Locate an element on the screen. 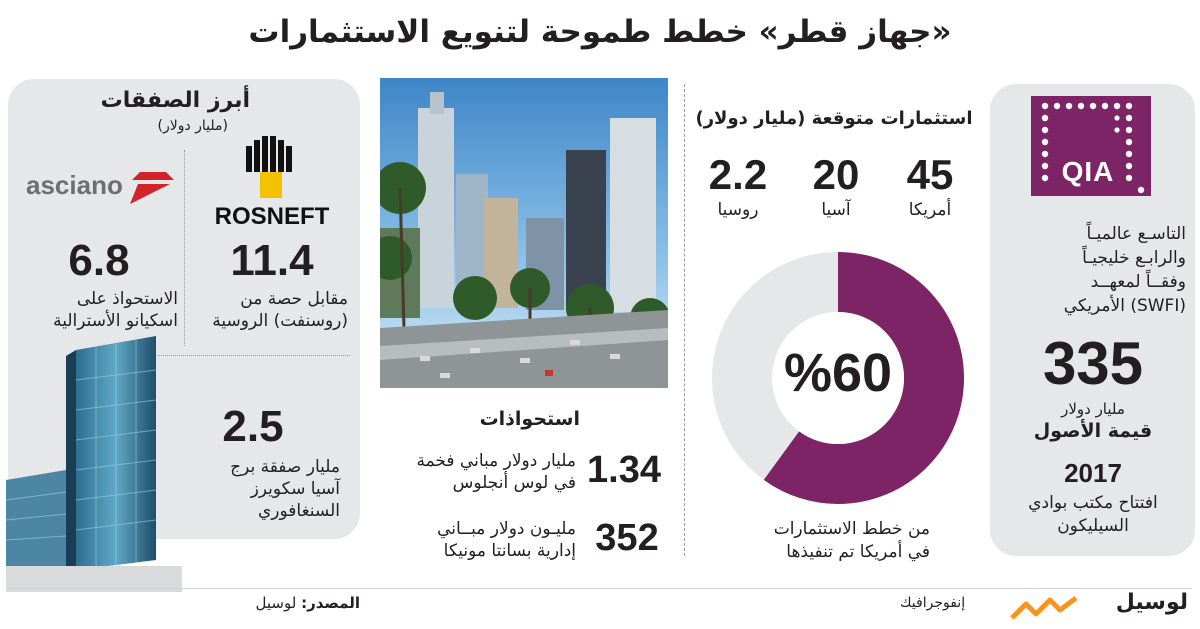  tower-desc-line: آسيا سكويرز is located at coordinates (295, 489).